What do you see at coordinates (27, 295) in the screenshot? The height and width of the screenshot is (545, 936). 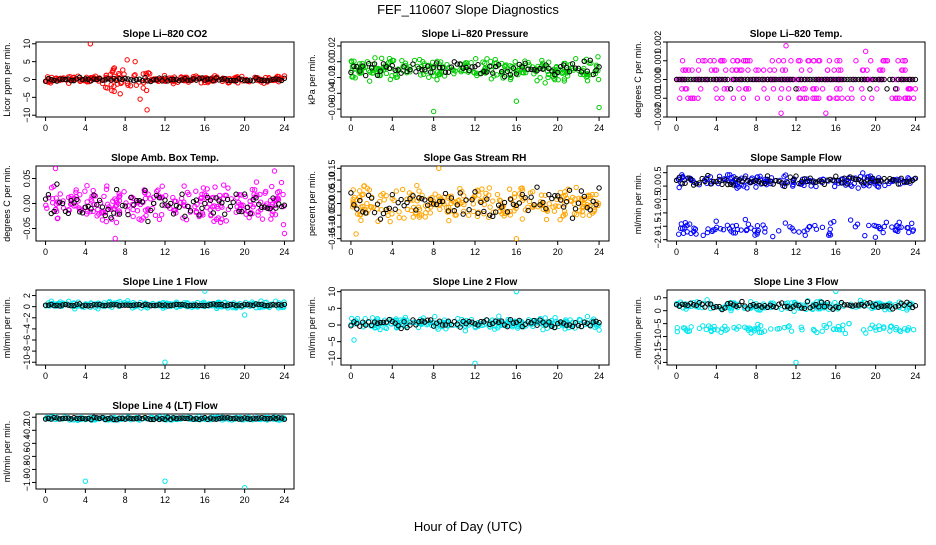 I see `y-tick-label: 2` at bounding box center [27, 295].